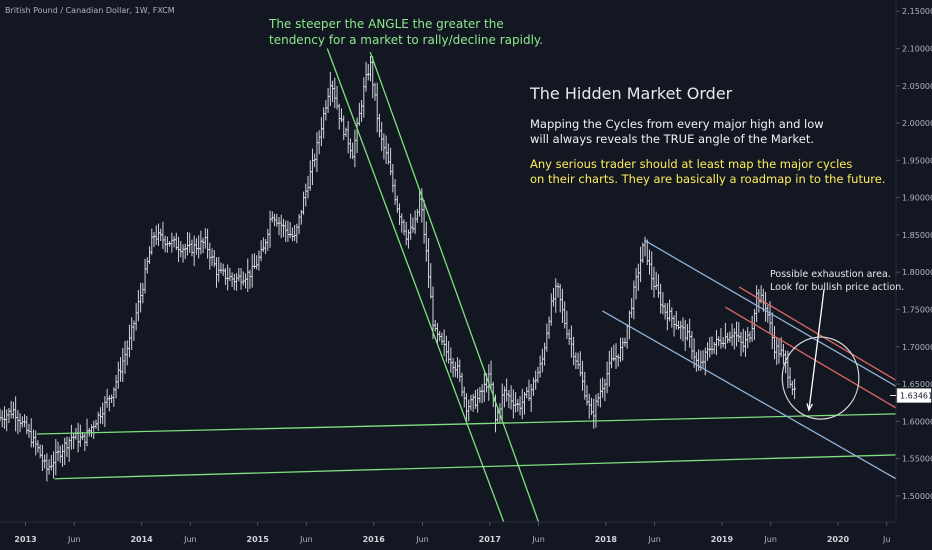 The image size is (932, 550). Describe the element at coordinates (141, 539) in the screenshot. I see `time-tick-label: 2014` at that location.